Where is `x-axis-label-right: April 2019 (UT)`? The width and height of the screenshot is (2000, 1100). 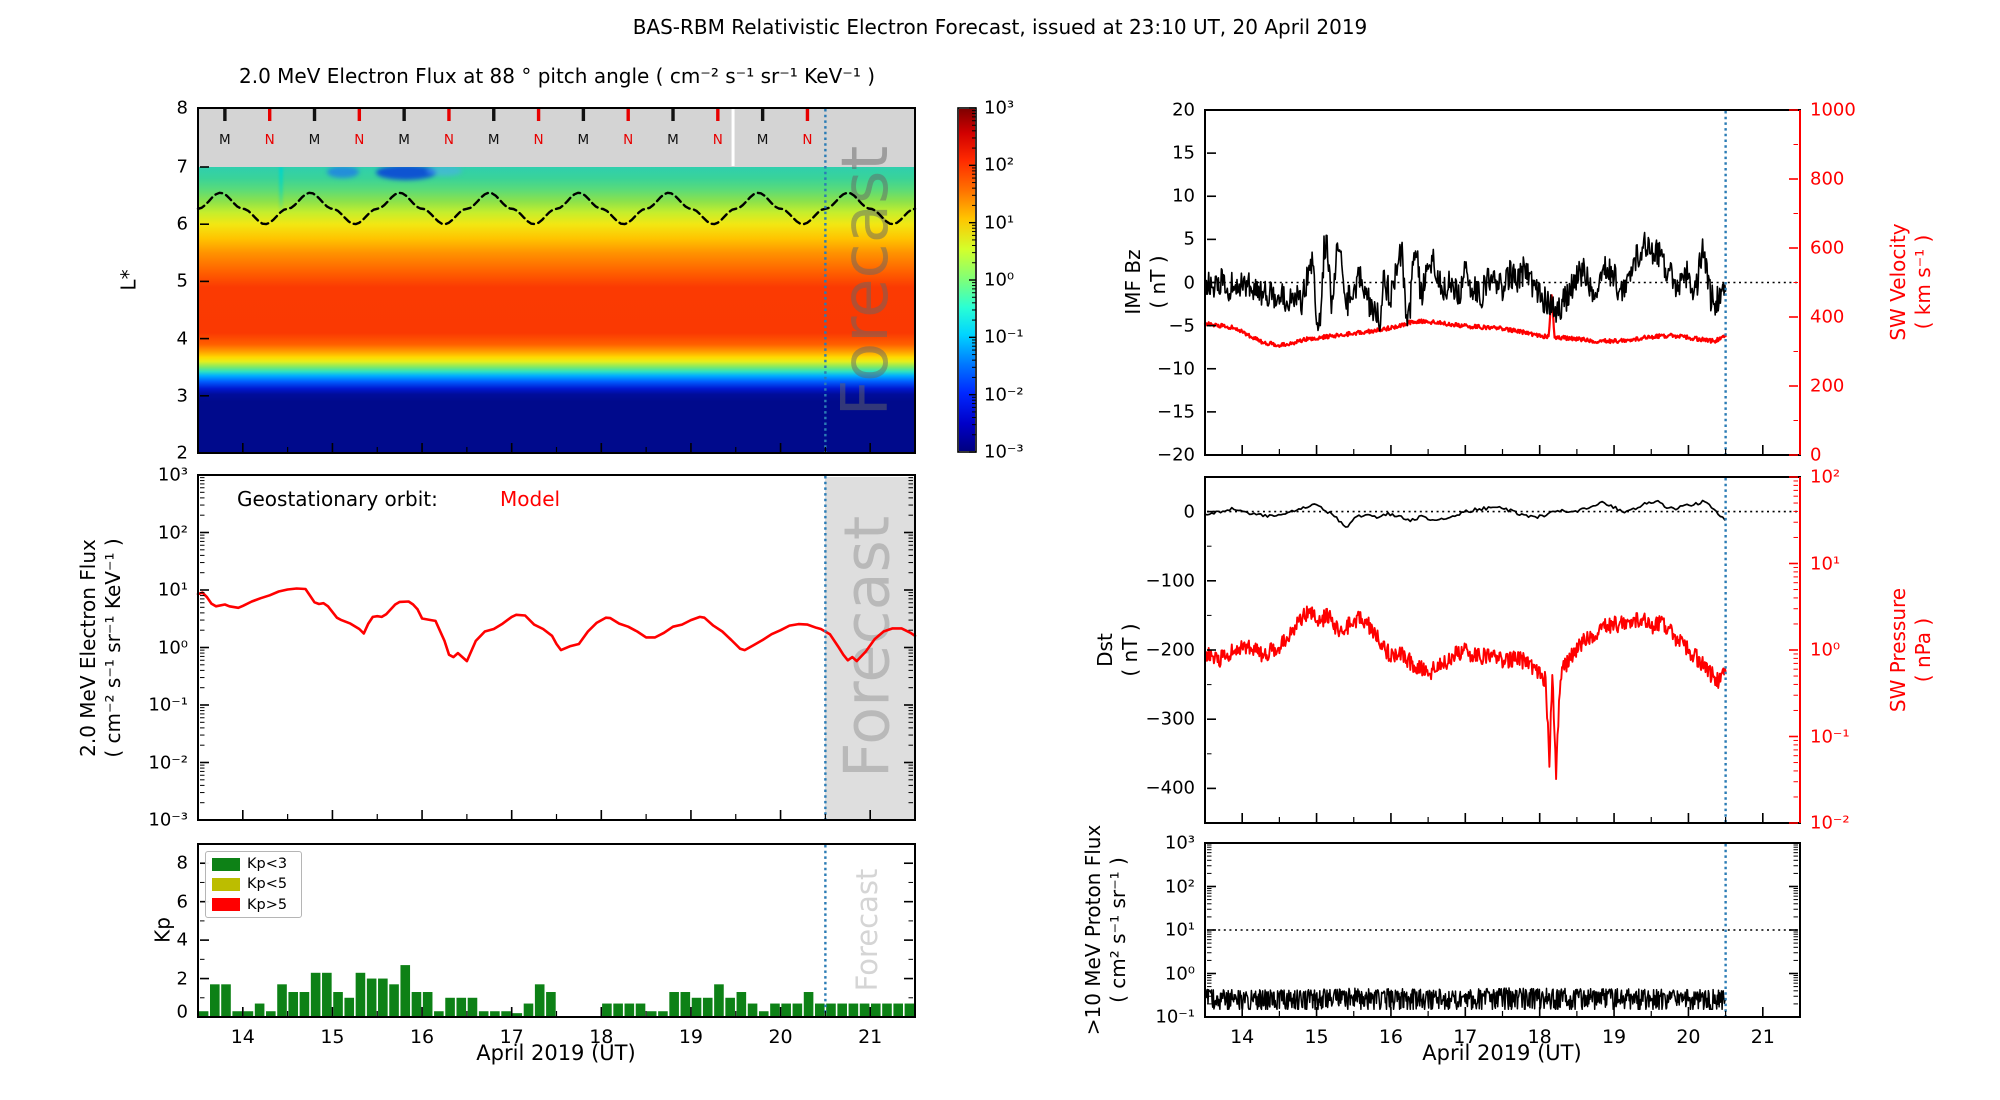 x-axis-label-right: April 2019 (UT) is located at coordinates (1502, 1053).